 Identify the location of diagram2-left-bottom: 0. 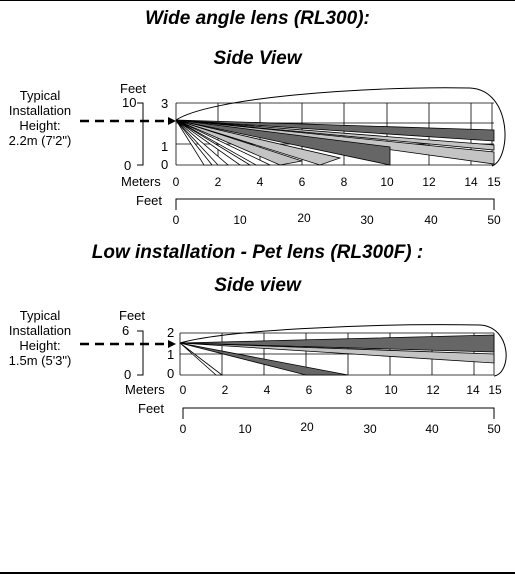
(127, 374).